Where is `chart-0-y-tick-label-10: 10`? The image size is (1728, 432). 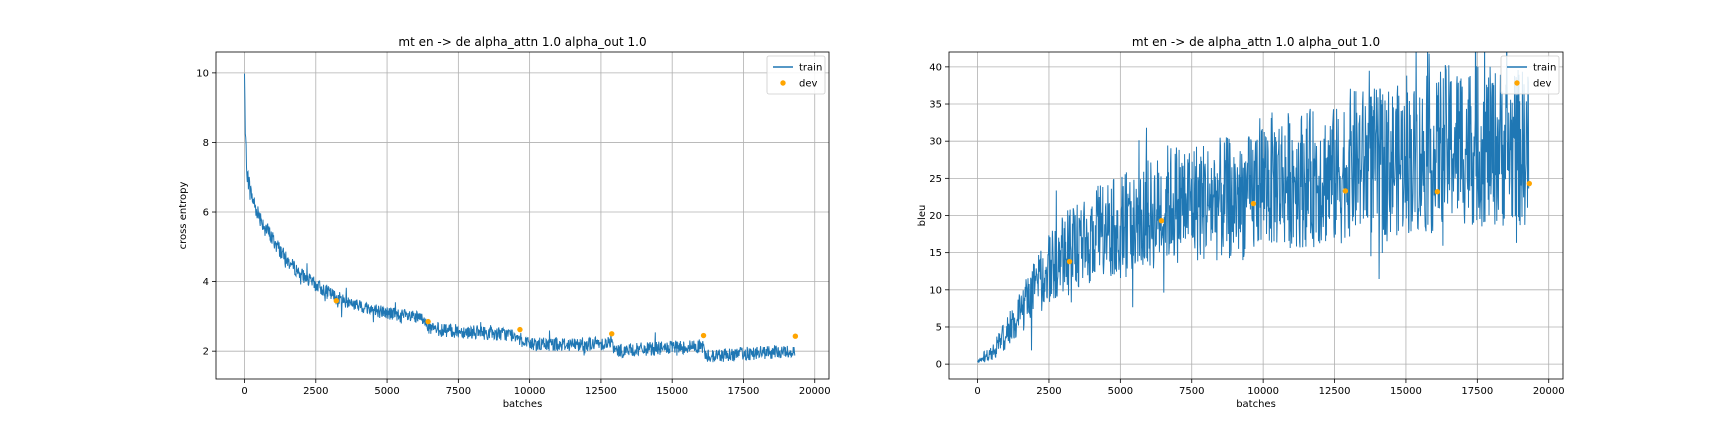 chart-0-y-tick-label-10: 10 is located at coordinates (202, 73).